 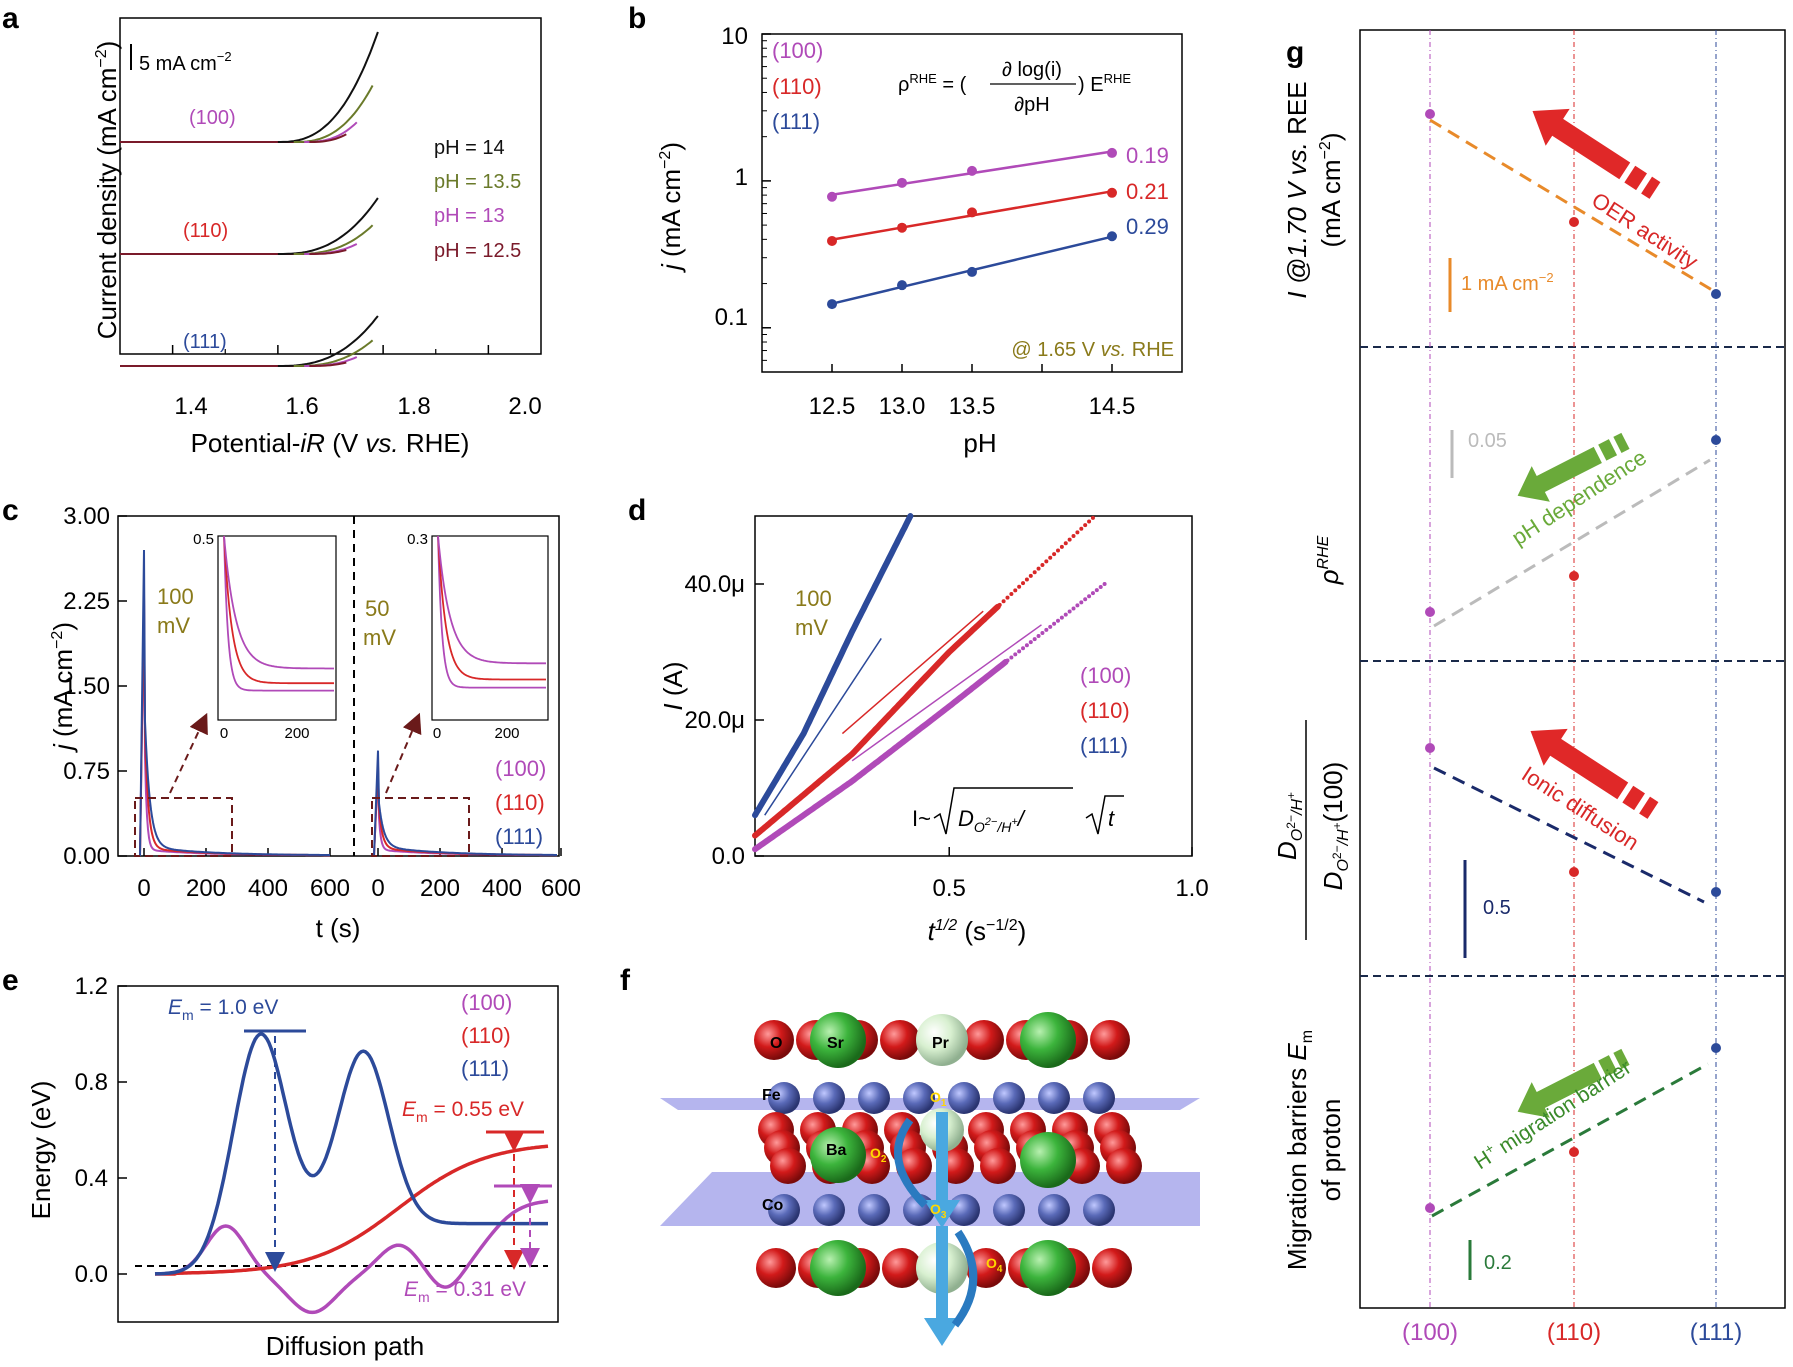 What do you see at coordinates (86, 516) in the screenshot?
I see `panel-c-ytick-300: 3.00` at bounding box center [86, 516].